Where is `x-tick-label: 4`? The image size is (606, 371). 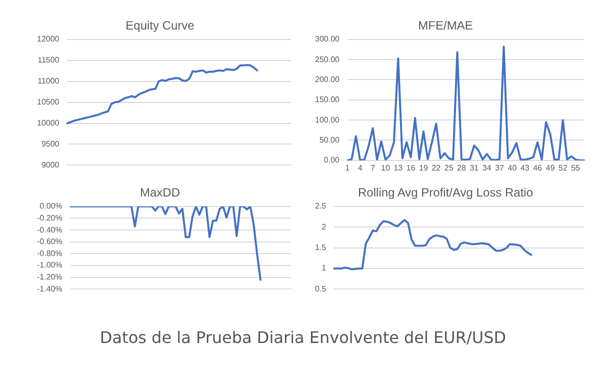
x-tick-label: 4 is located at coordinates (360, 167).